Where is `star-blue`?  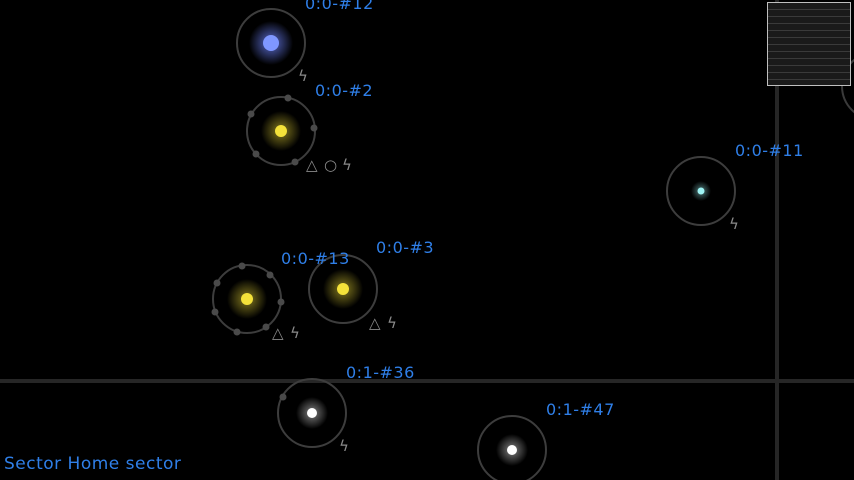 star-blue is located at coordinates (271, 43).